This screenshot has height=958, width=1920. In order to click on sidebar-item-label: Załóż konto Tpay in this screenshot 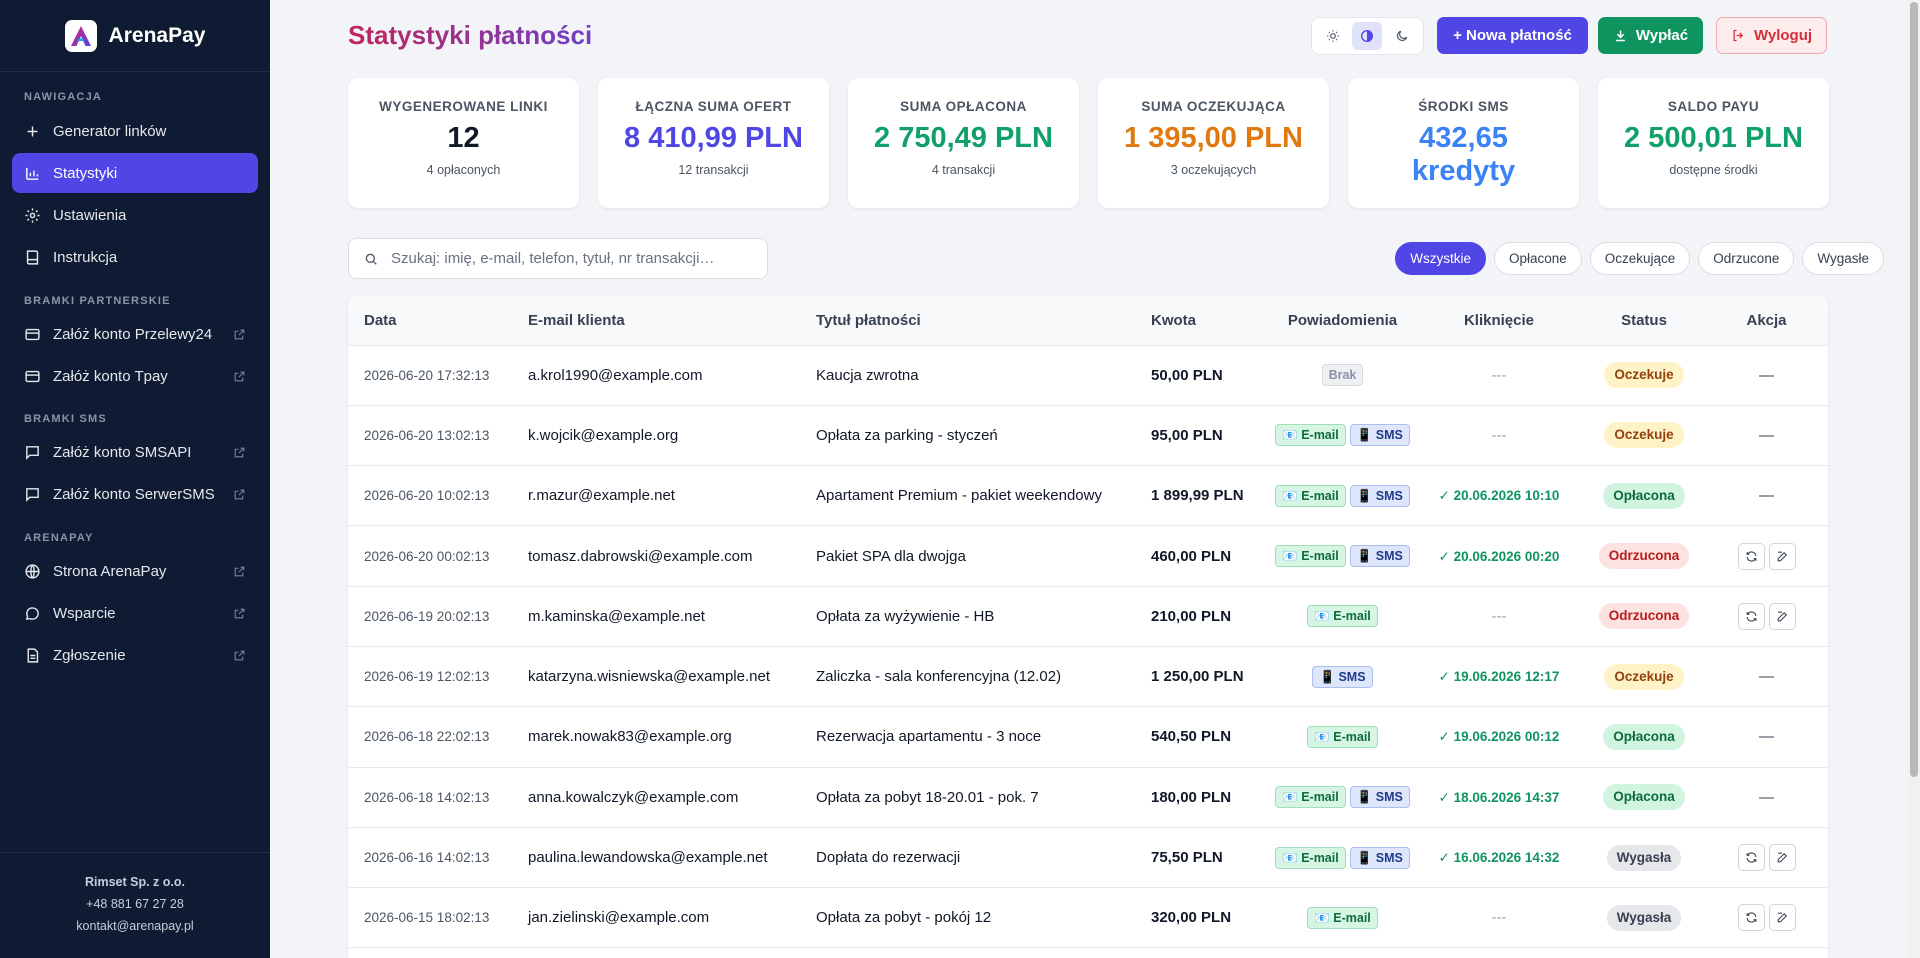, I will do `click(110, 376)`.